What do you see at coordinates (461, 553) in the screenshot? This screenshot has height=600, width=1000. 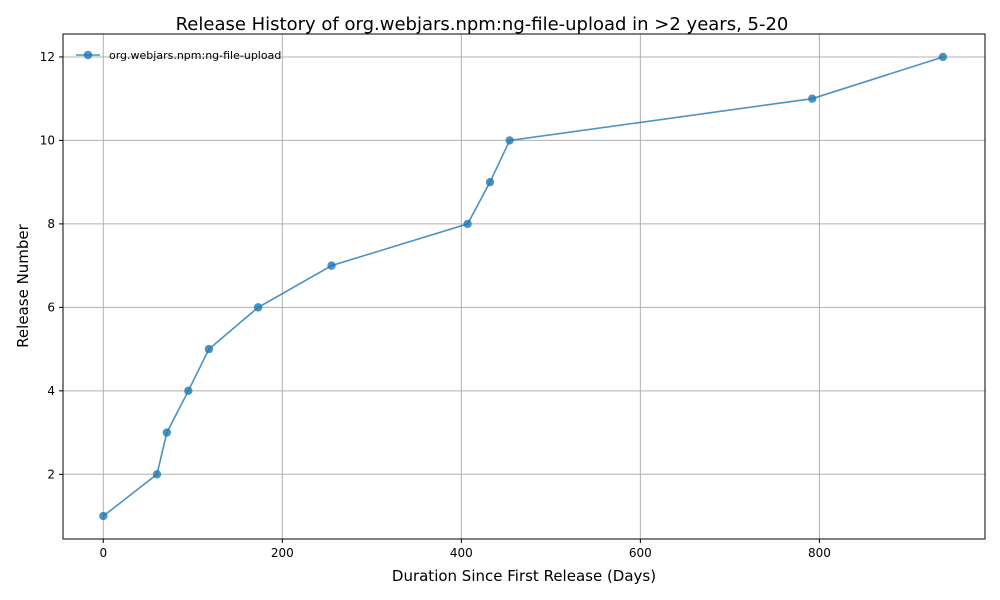 I see `x-tick-label: 400` at bounding box center [461, 553].